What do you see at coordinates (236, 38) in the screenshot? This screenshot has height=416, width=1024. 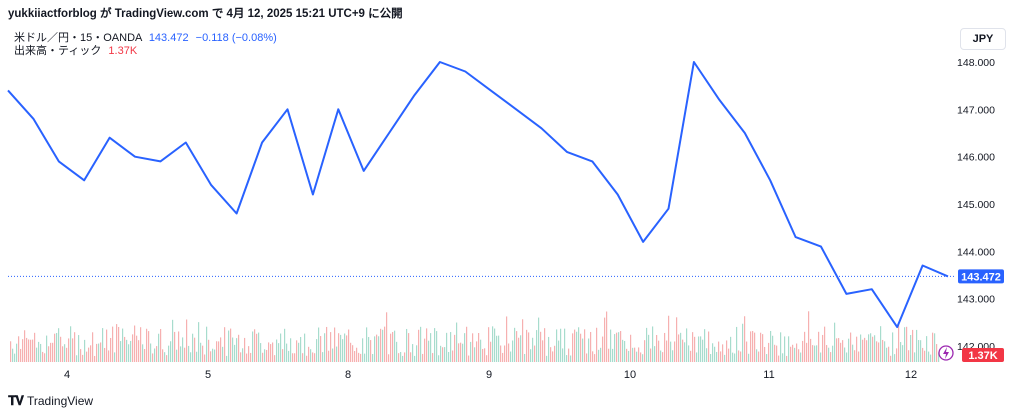 I see `change-value: −0.118 (−0.08%)` at bounding box center [236, 38].